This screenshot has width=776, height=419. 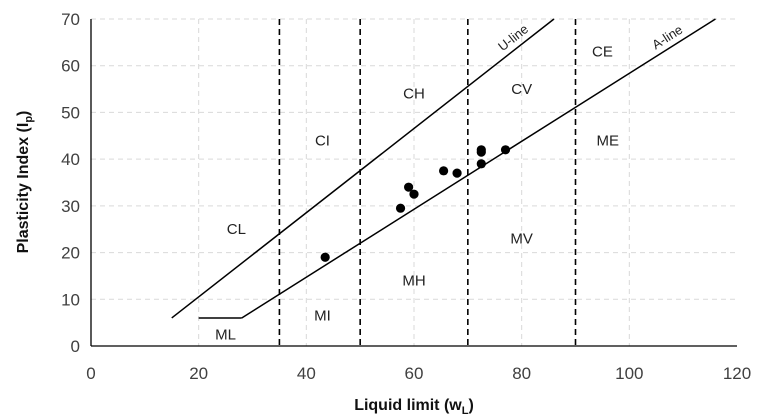 I want to click on y-tick-label: 20, so click(x=70, y=253).